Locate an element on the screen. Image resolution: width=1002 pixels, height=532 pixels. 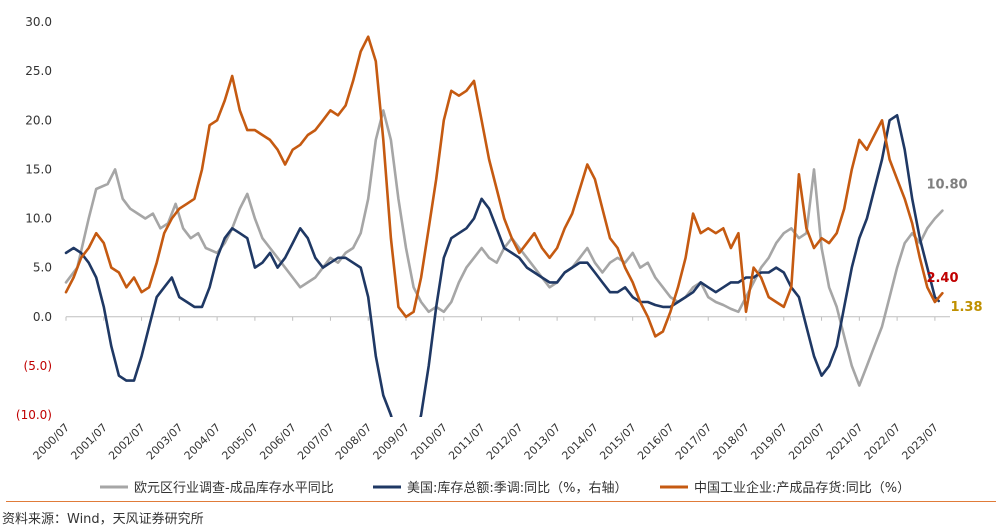
y-tick-label: 5.0 is located at coordinates (42, 268).